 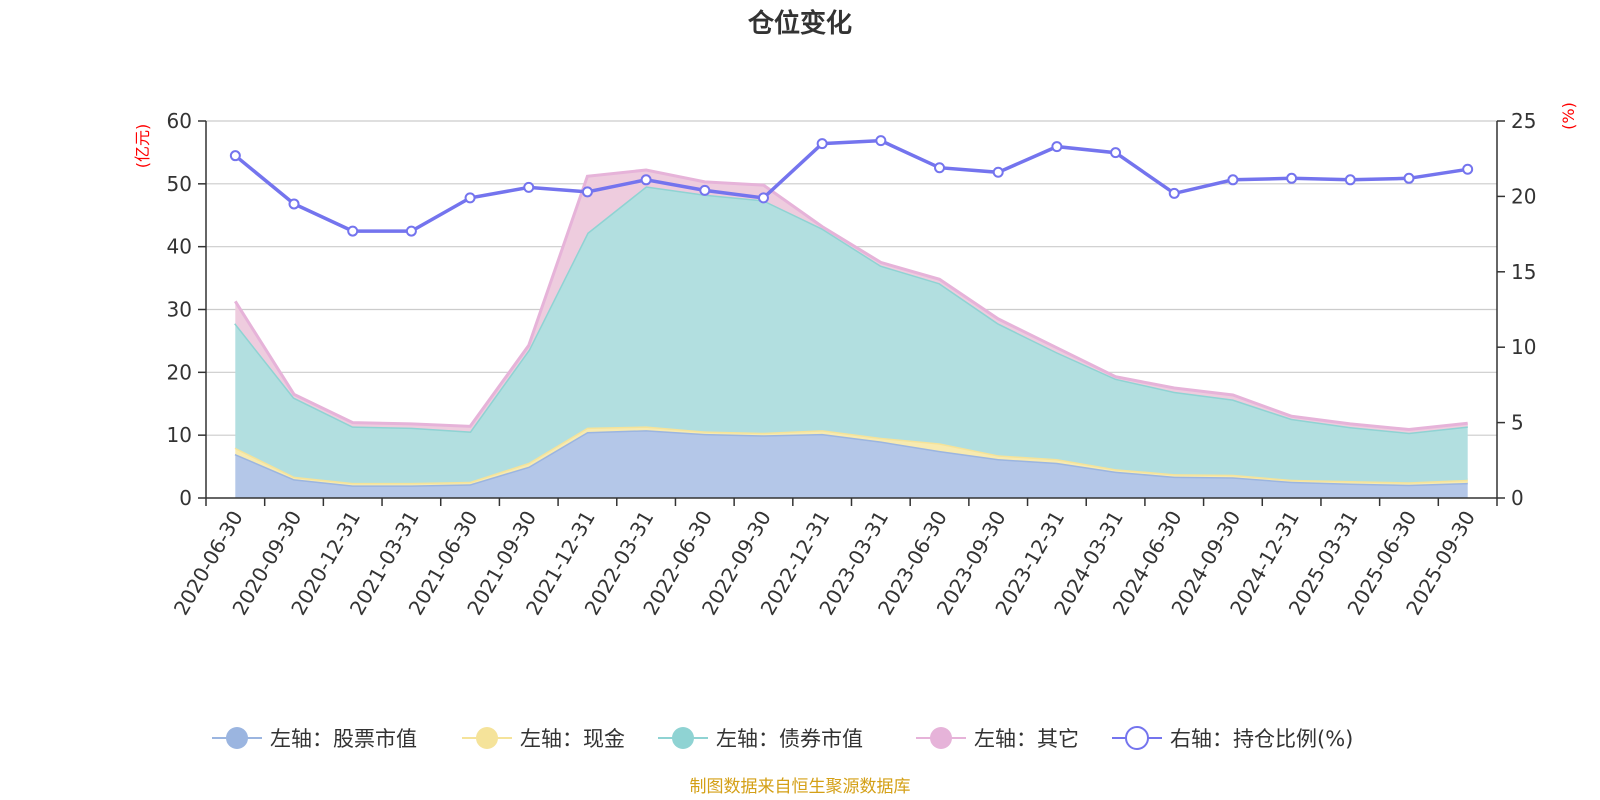 I want to click on legend: 左轴：股票市值 左轴：现金 左轴：债券市值 左轴：其它 右轴：持仓比例(%), so click(x=782, y=738).